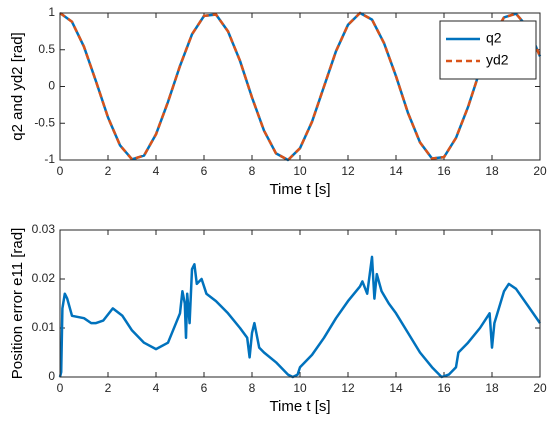 This screenshot has width=550, height=427. Describe the element at coordinates (49, 159) in the screenshot. I see `y-tick-label: -1` at that location.